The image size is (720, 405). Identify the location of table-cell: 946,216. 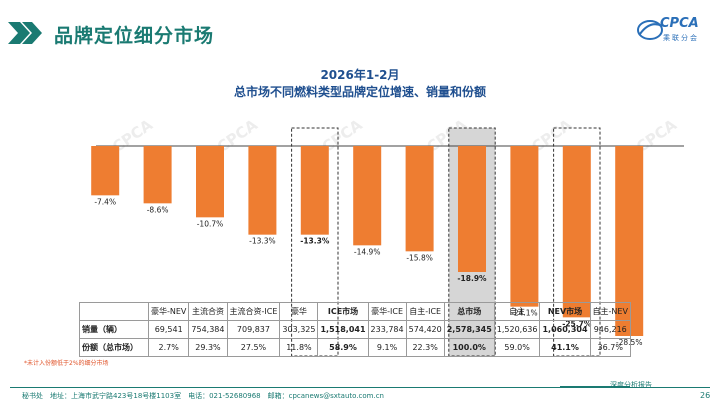
(610, 329).